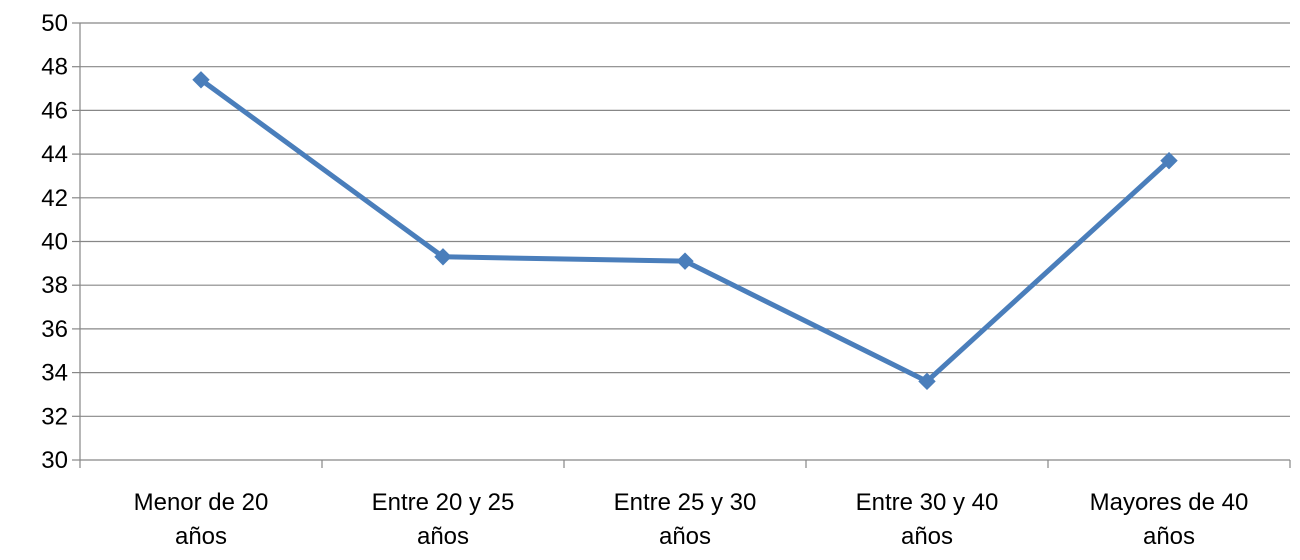  Describe the element at coordinates (927, 502) in the screenshot. I see `x-tick-label-line: Entre 30 y 40` at that location.